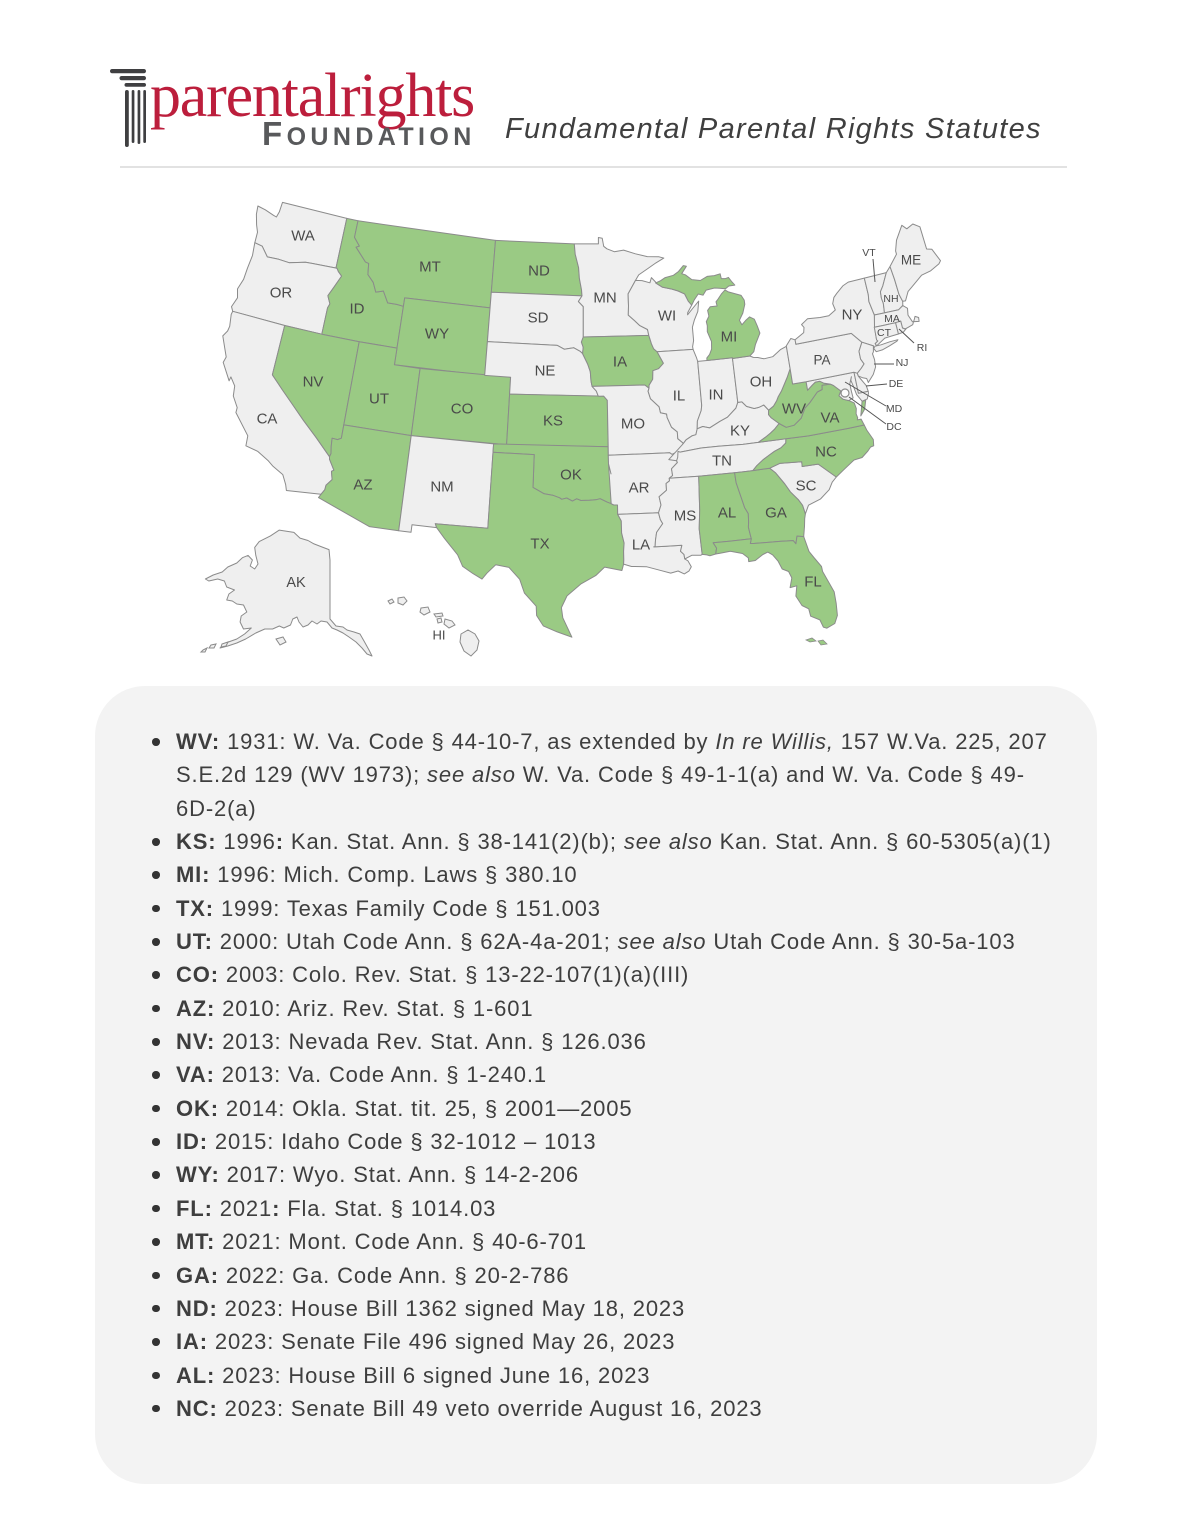  Describe the element at coordinates (890, 299) in the screenshot. I see `svg-text: NH` at that location.